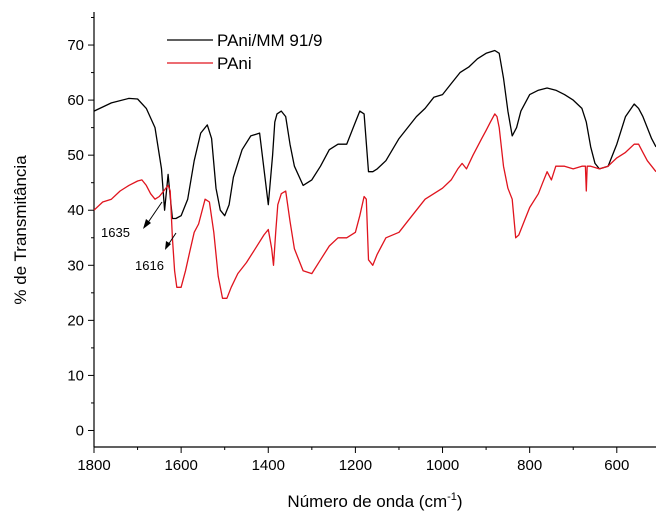  Describe the element at coordinates (374, 501) in the screenshot. I see `x-axis-title: Número de onda (cm-1)` at that location.